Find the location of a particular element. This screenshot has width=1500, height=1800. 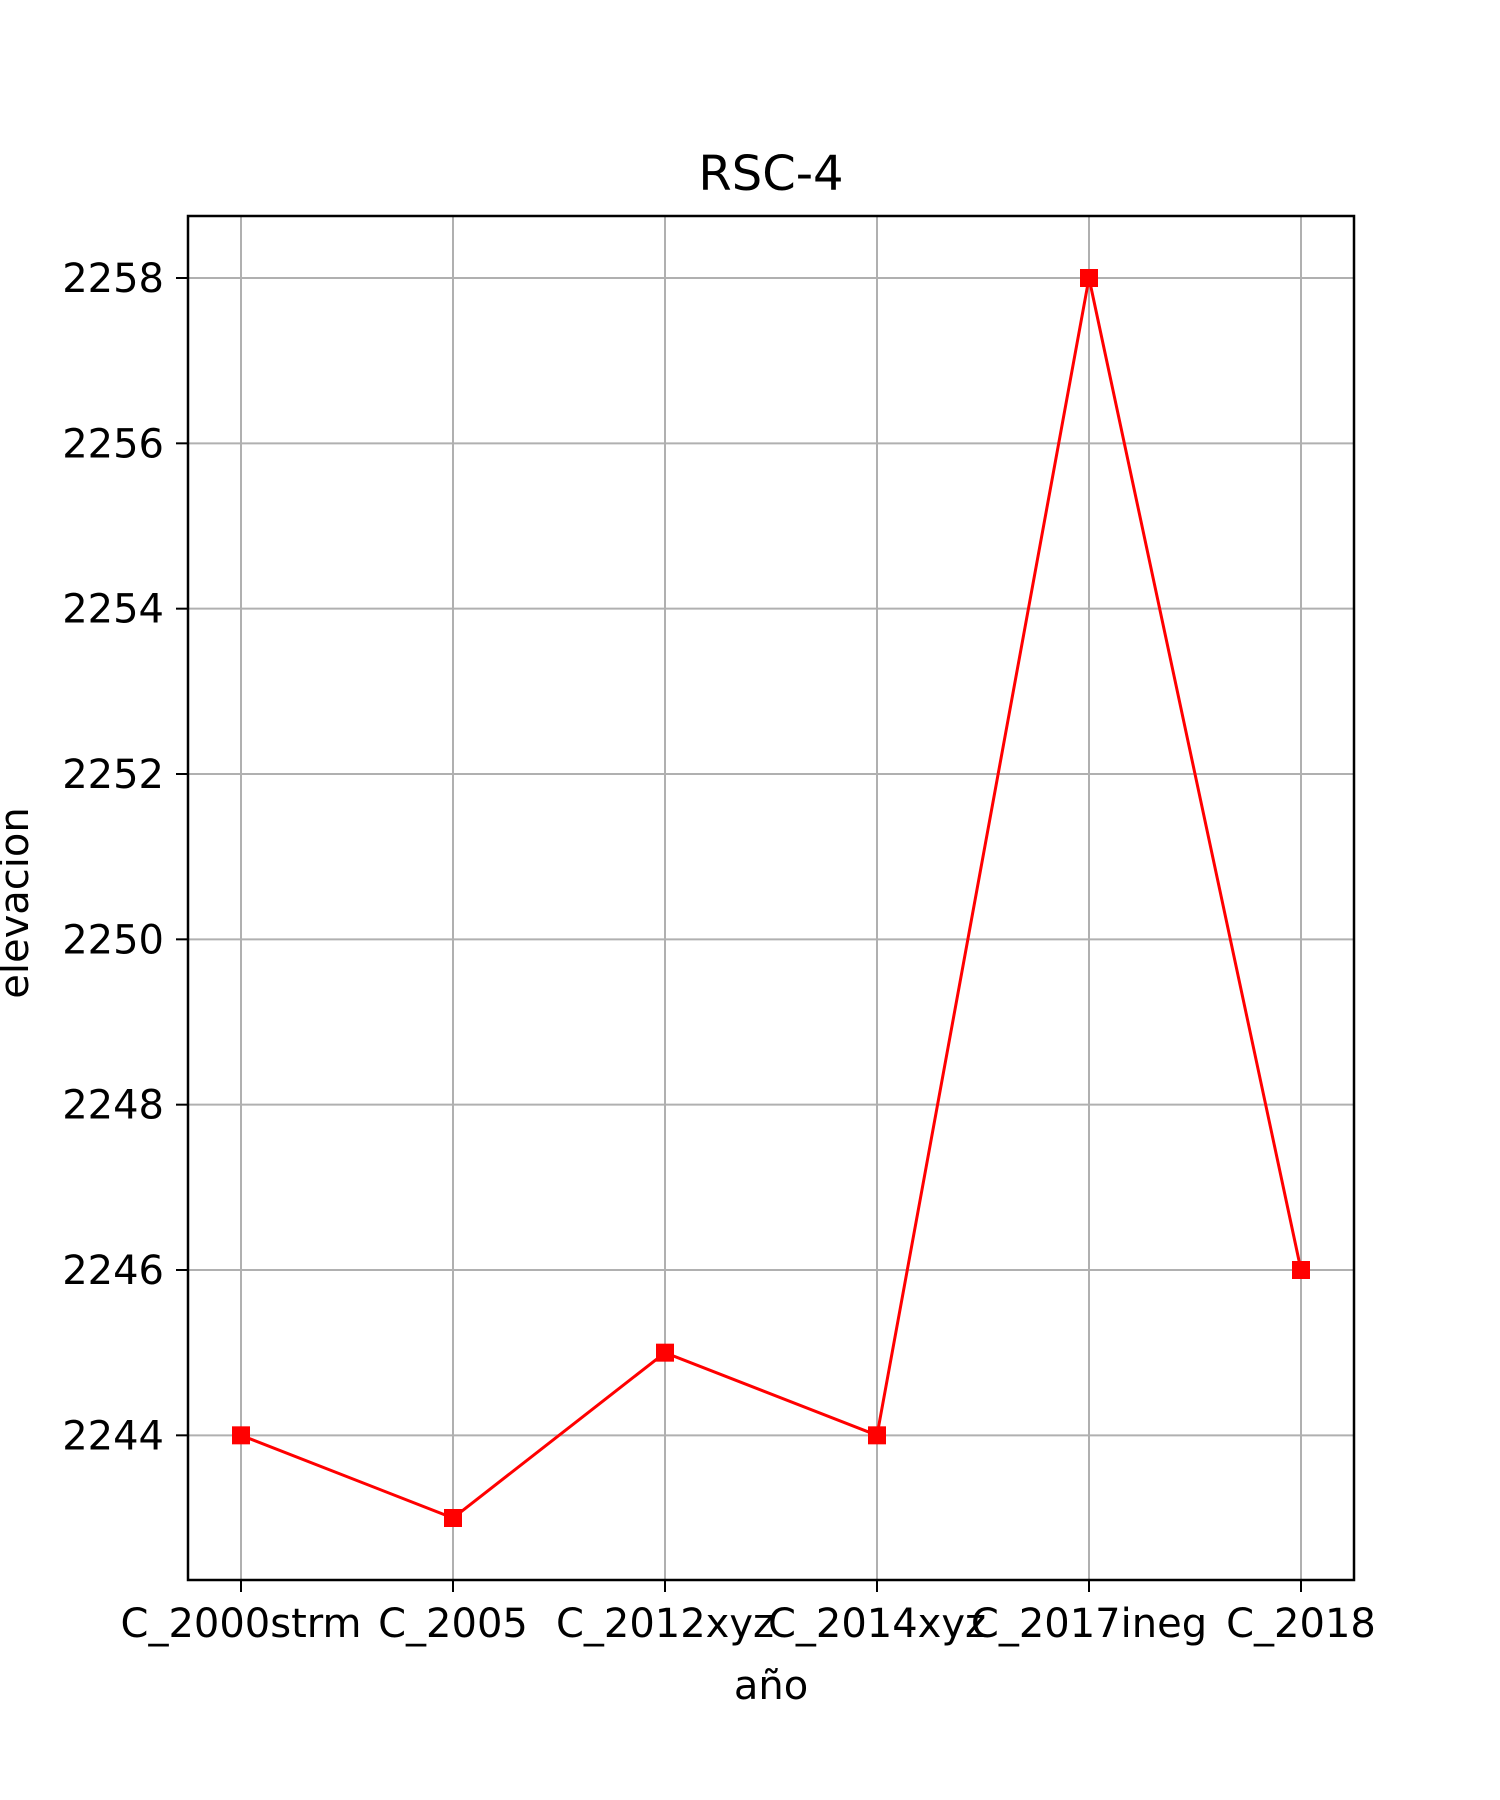

x-tick-label: C_2000strm is located at coordinates (241, 1624).